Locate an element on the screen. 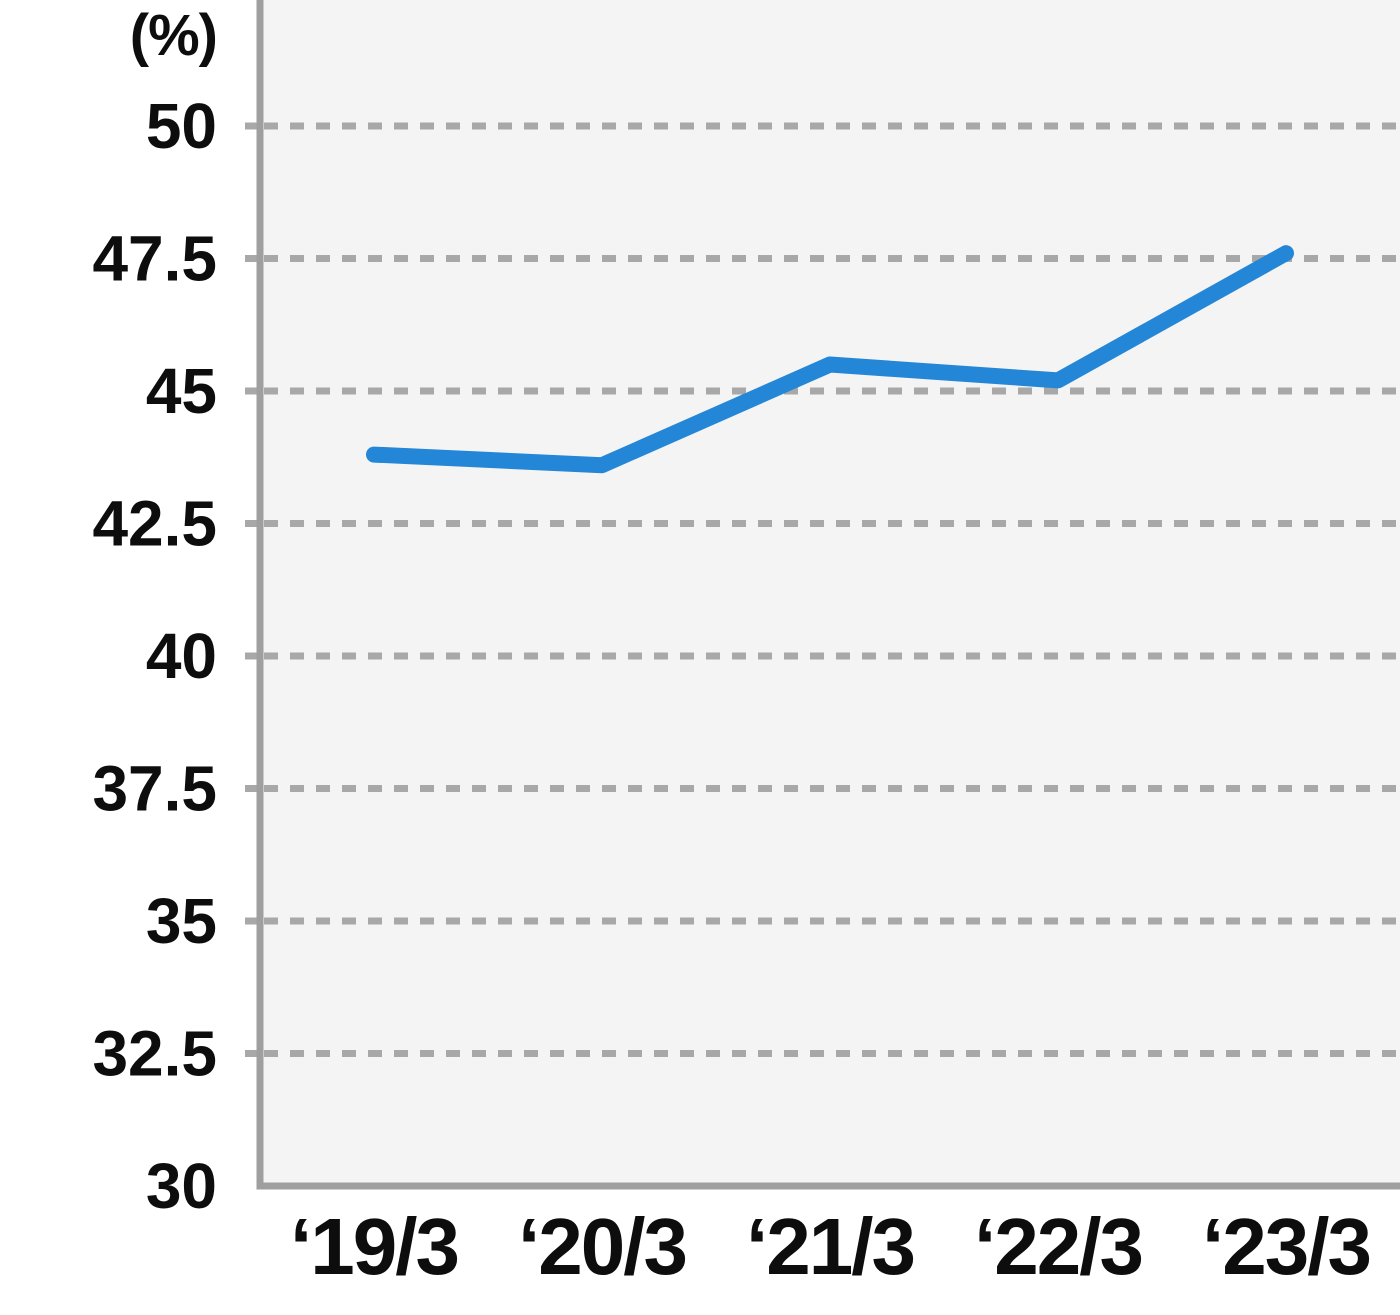  x-tick-label: ‘23/3 is located at coordinates (1286, 1246).